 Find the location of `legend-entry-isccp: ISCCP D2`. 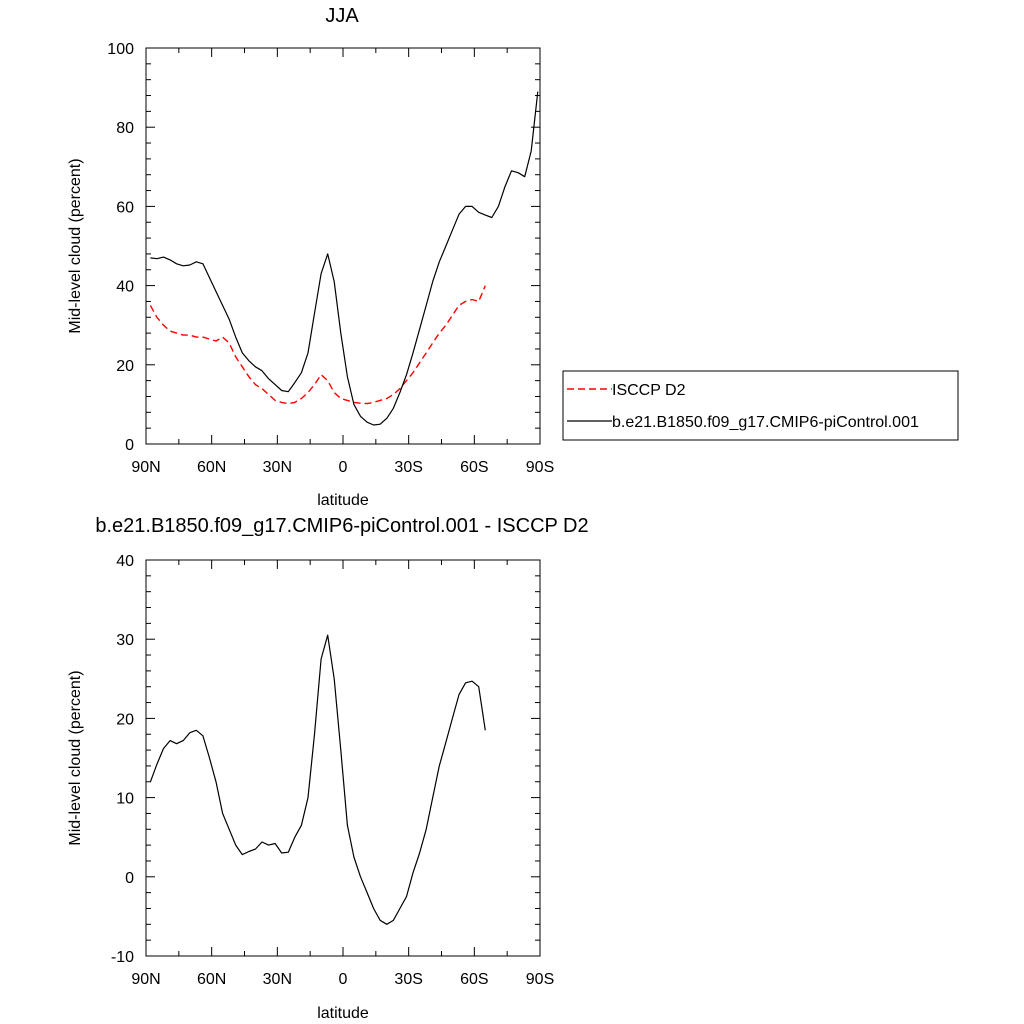

legend-entry-isccp: ISCCP D2 is located at coordinates (649, 390).